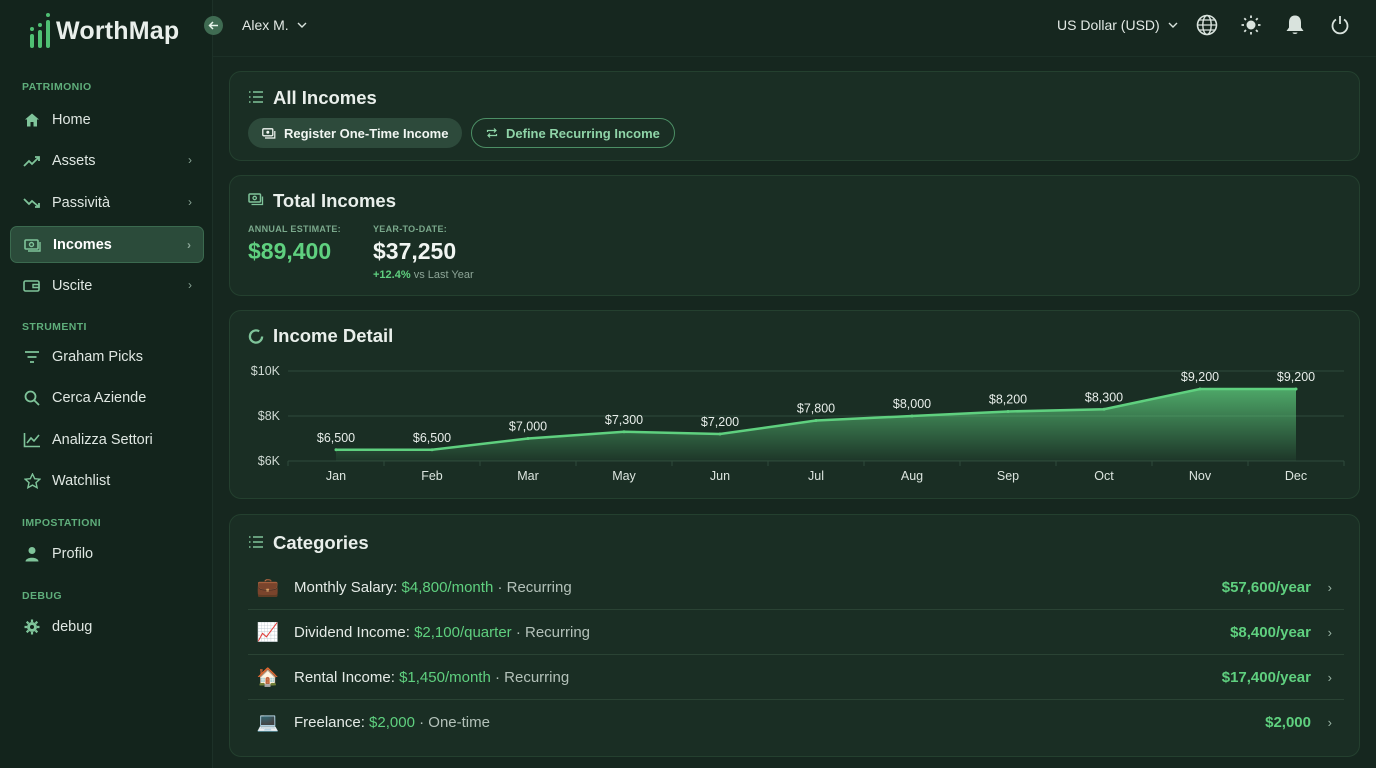 The width and height of the screenshot is (1376, 768). What do you see at coordinates (1340, 25) in the screenshot?
I see `power-icon` at bounding box center [1340, 25].